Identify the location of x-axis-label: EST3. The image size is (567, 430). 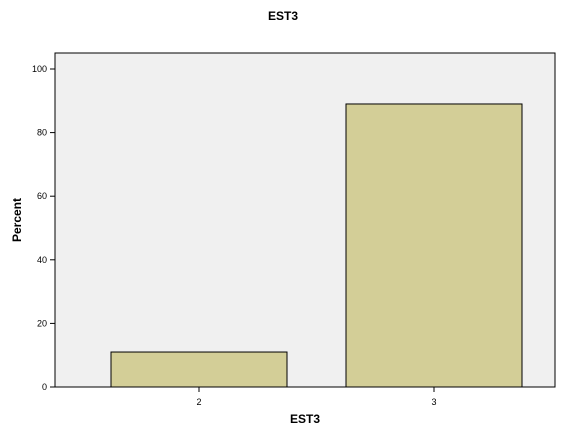
(305, 419).